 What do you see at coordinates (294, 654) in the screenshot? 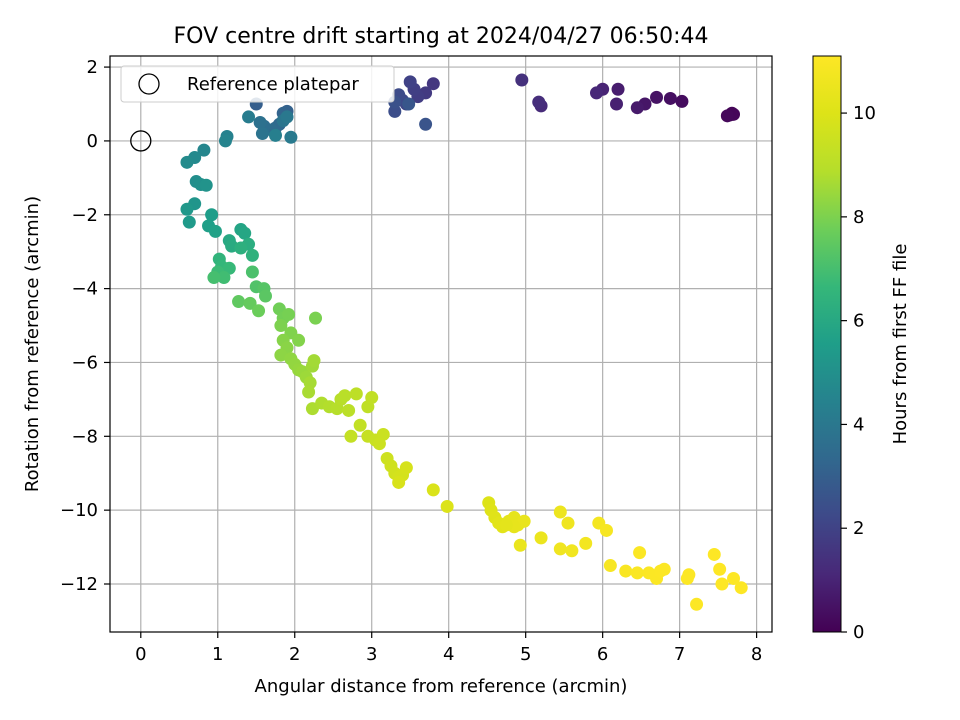
I see `x-tick-label: 2` at bounding box center [294, 654].